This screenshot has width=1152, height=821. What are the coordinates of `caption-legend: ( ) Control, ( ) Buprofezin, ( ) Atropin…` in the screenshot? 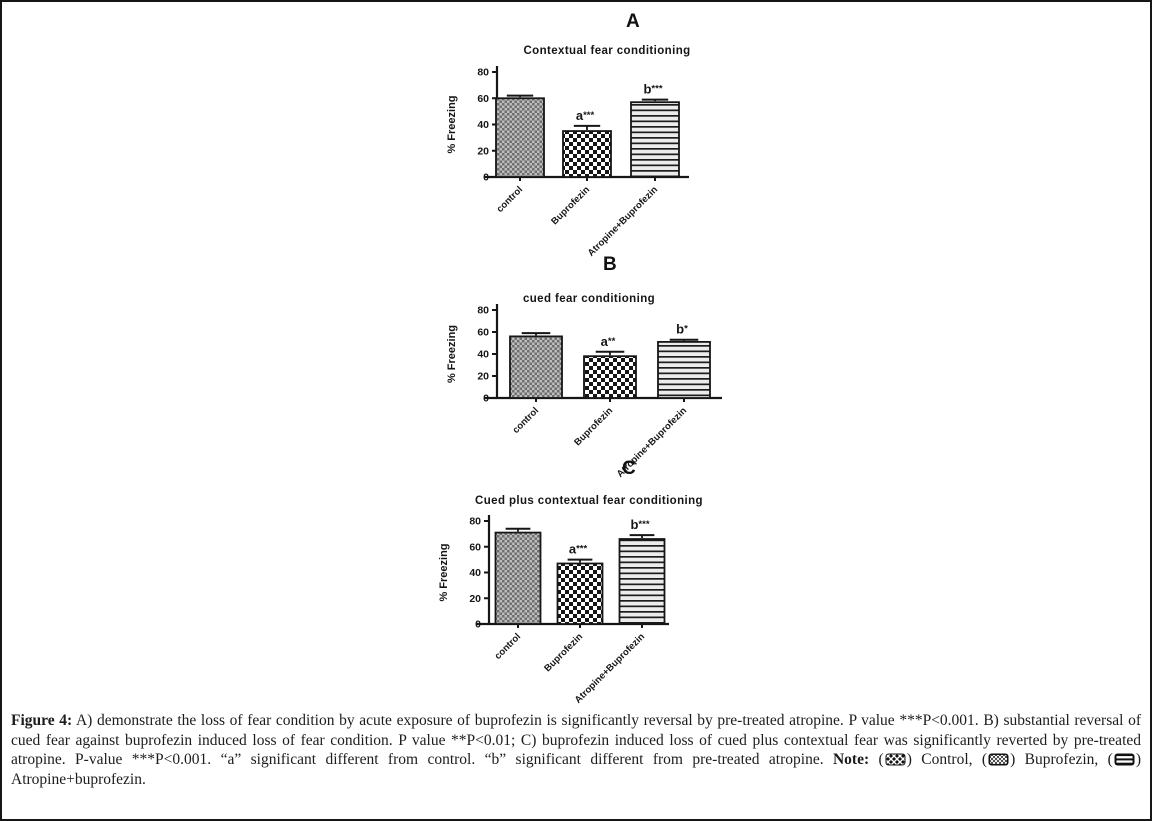 It's located at (576, 769).